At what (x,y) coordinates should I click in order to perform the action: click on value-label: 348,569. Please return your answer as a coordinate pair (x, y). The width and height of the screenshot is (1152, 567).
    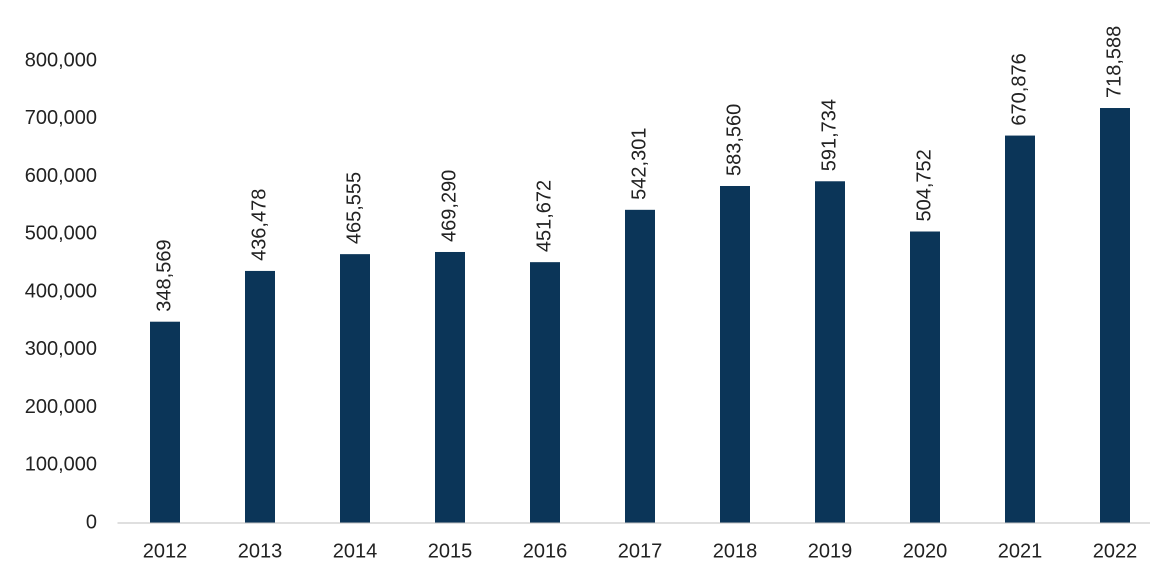
    Looking at the image, I should click on (164, 275).